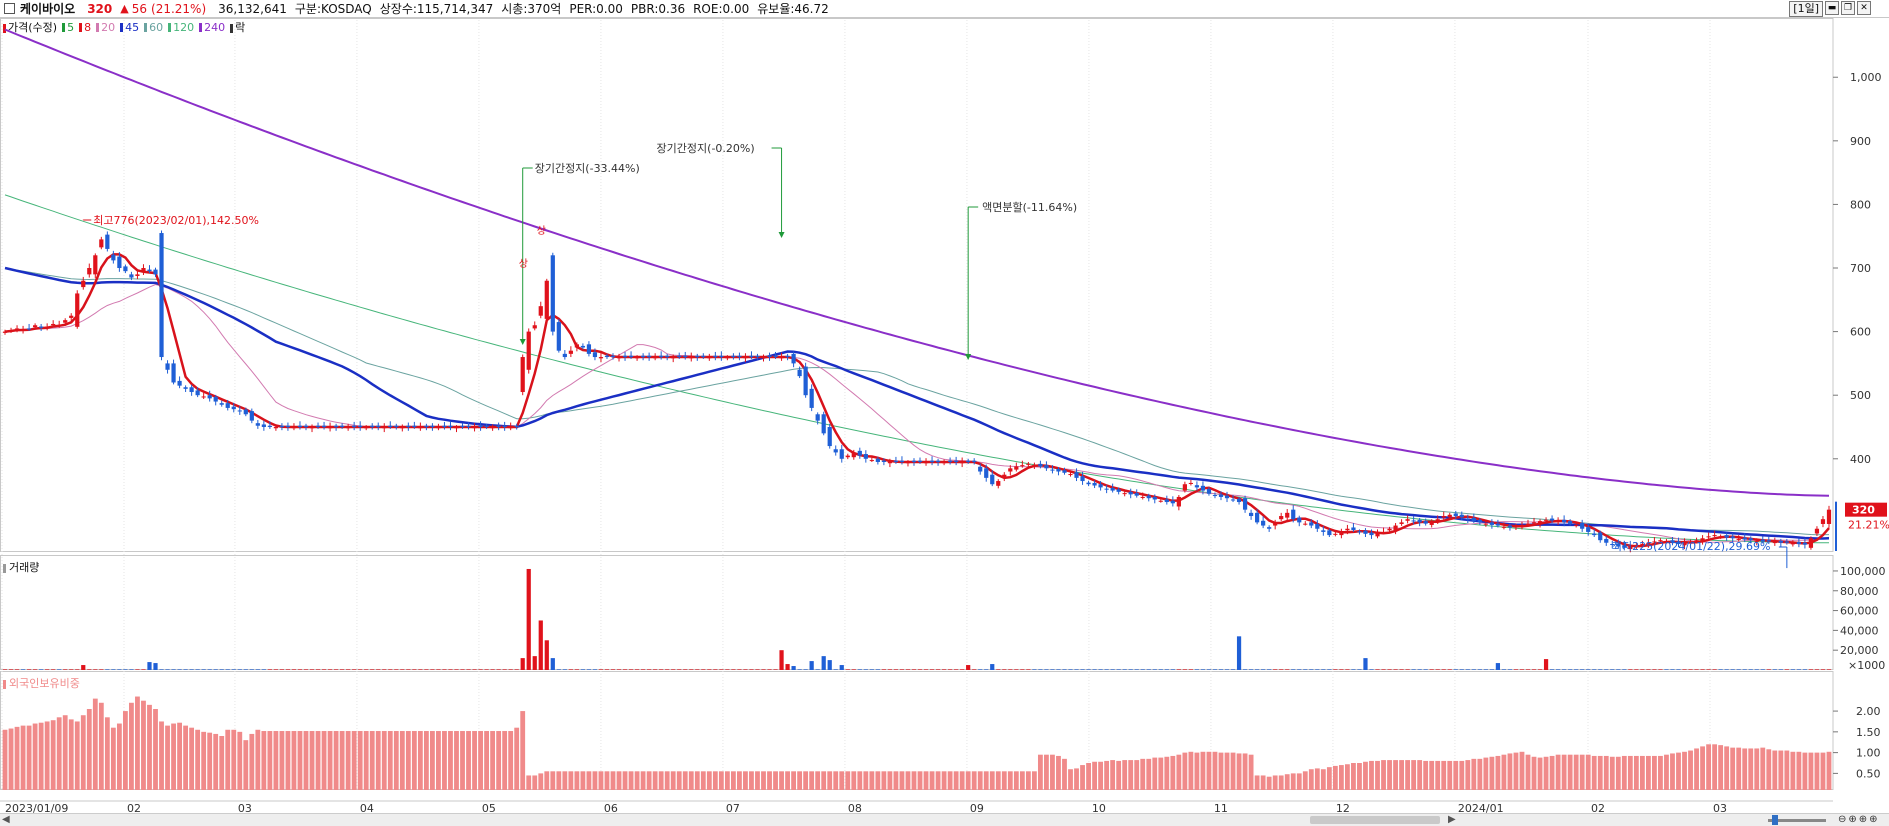 Image resolution: width=1889 pixels, height=826 pixels. What do you see at coordinates (1859, 819) in the screenshot?
I see `zoom-icons: ⊖⊕⊕⊕` at bounding box center [1859, 819].